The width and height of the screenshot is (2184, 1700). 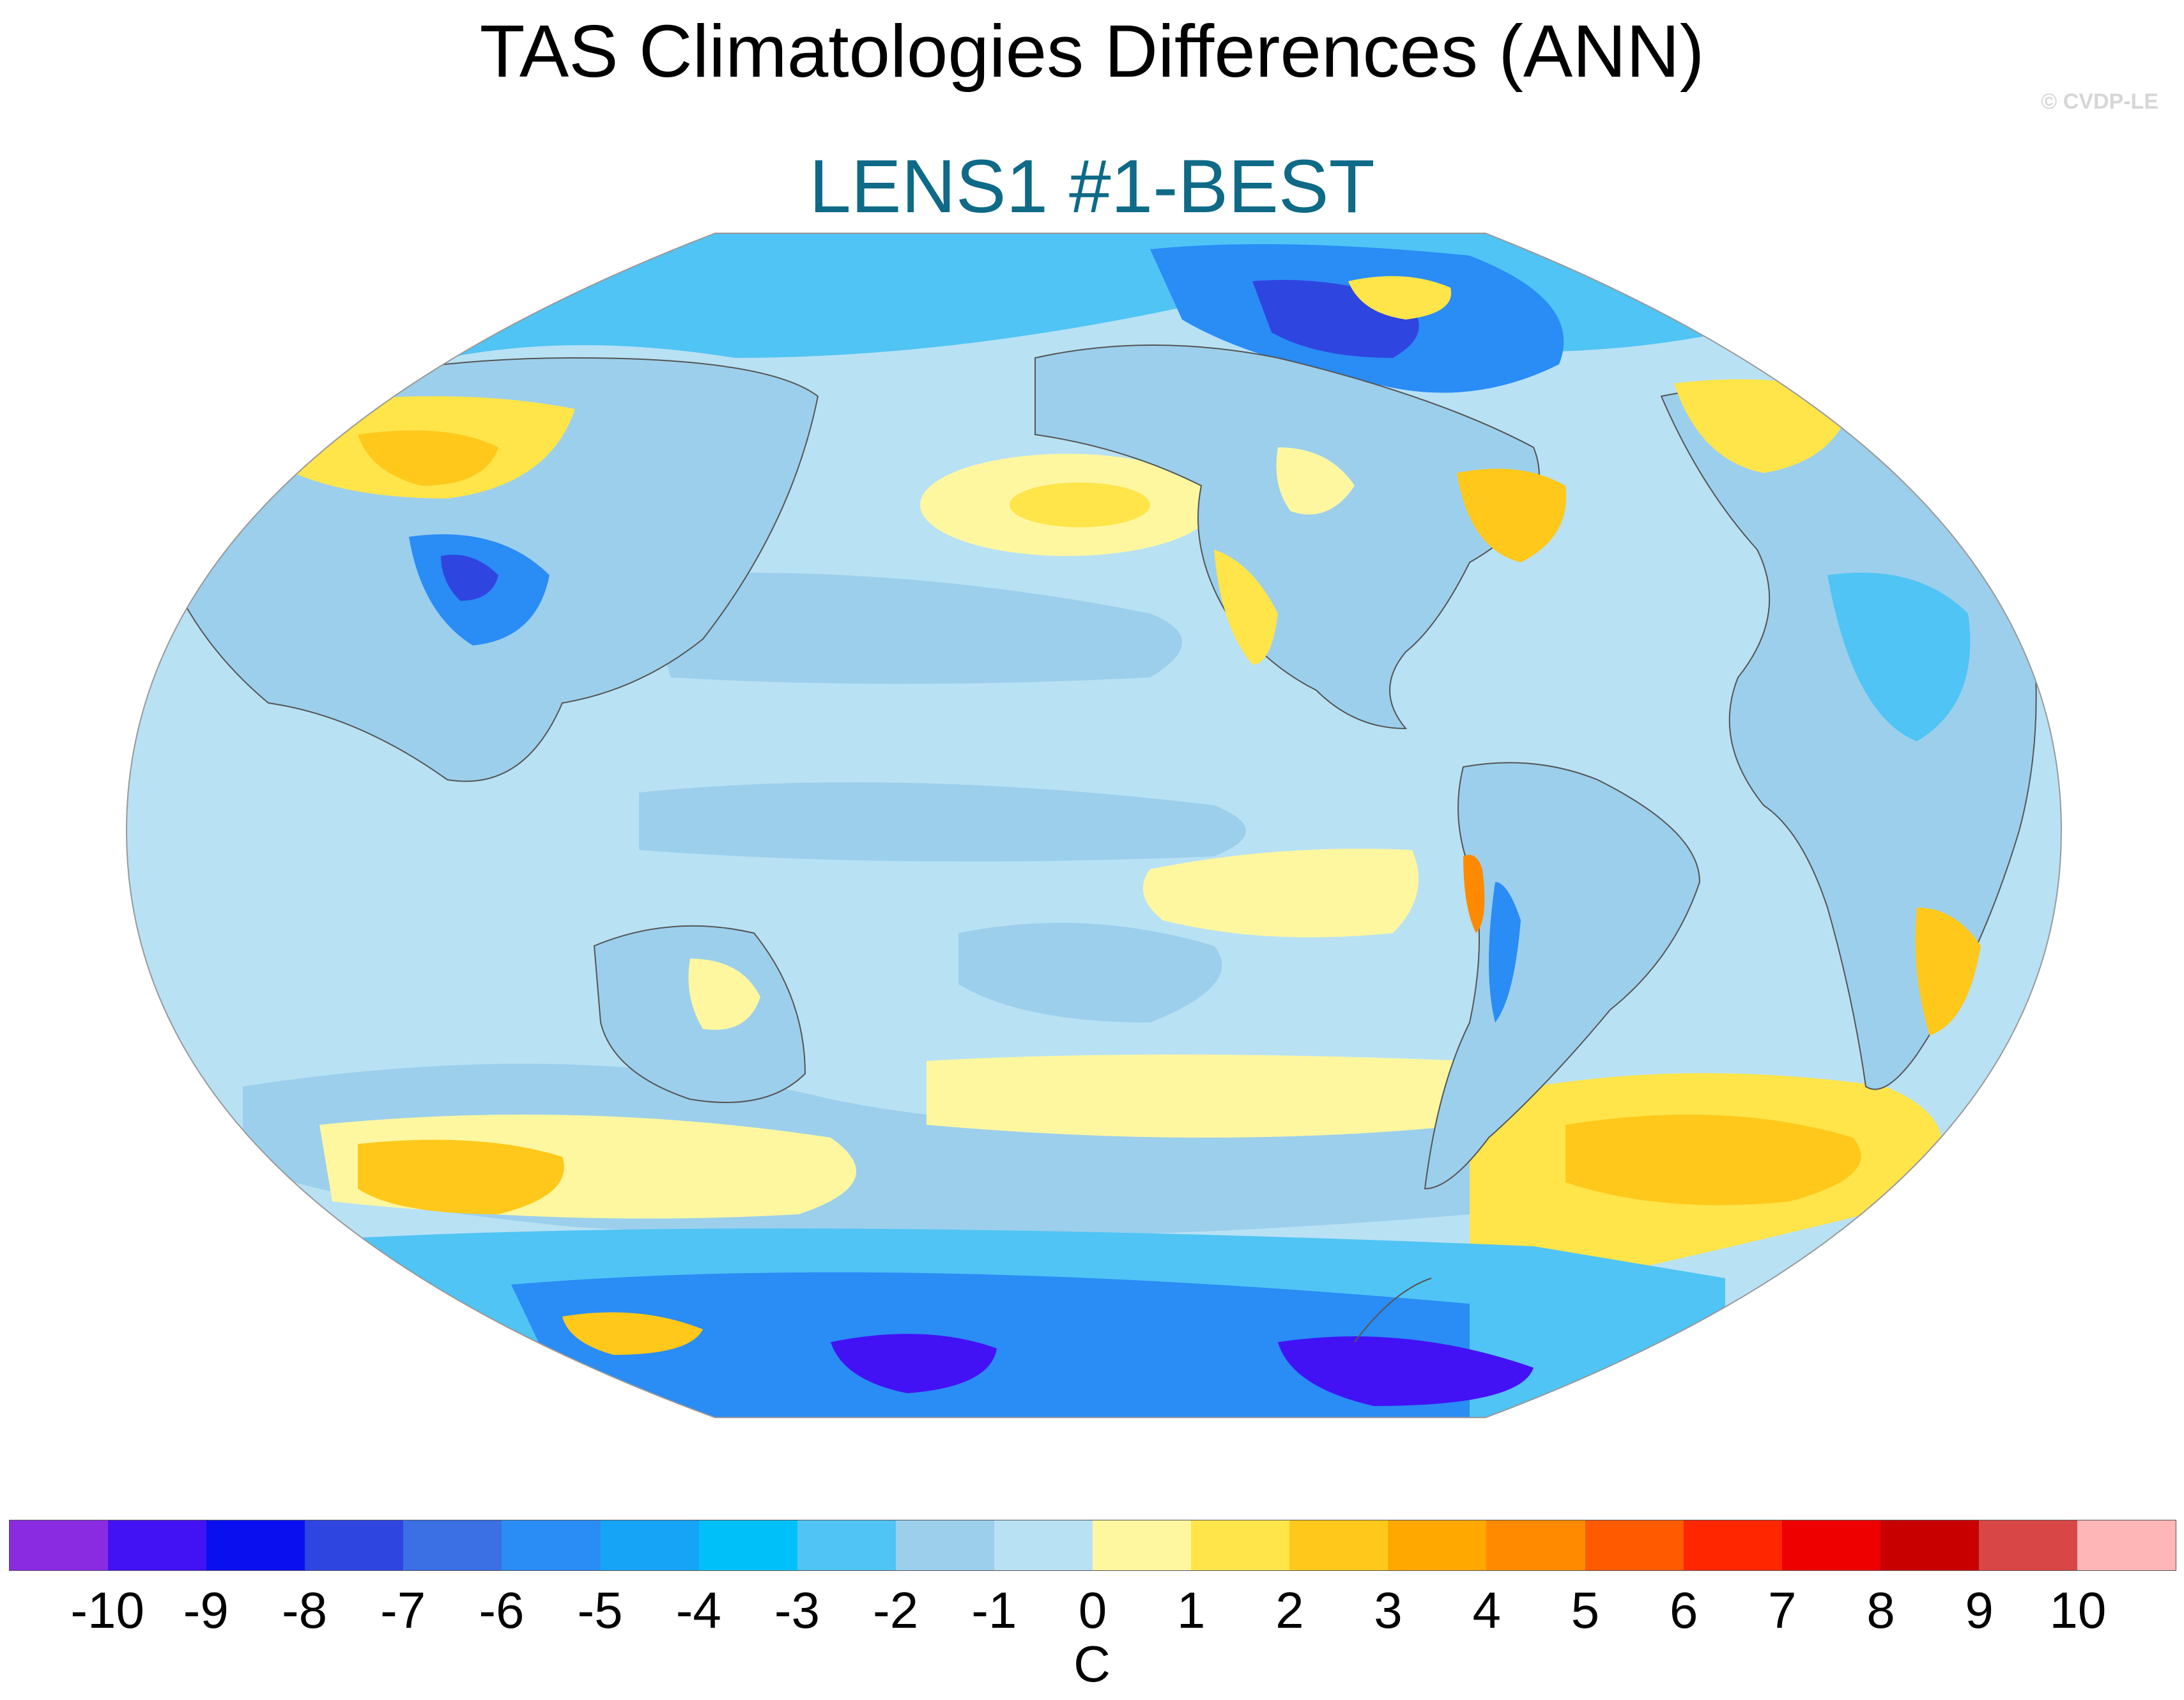 I want to click on chart-title: TAS Climatologies Differences (ANN), so click(x=1092, y=51).